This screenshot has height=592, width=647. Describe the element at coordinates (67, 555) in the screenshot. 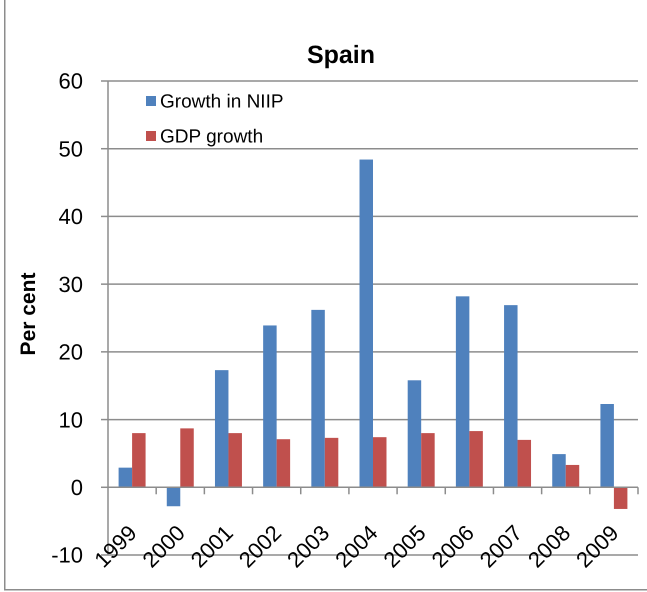

I see `y-tick-label: -10` at that location.